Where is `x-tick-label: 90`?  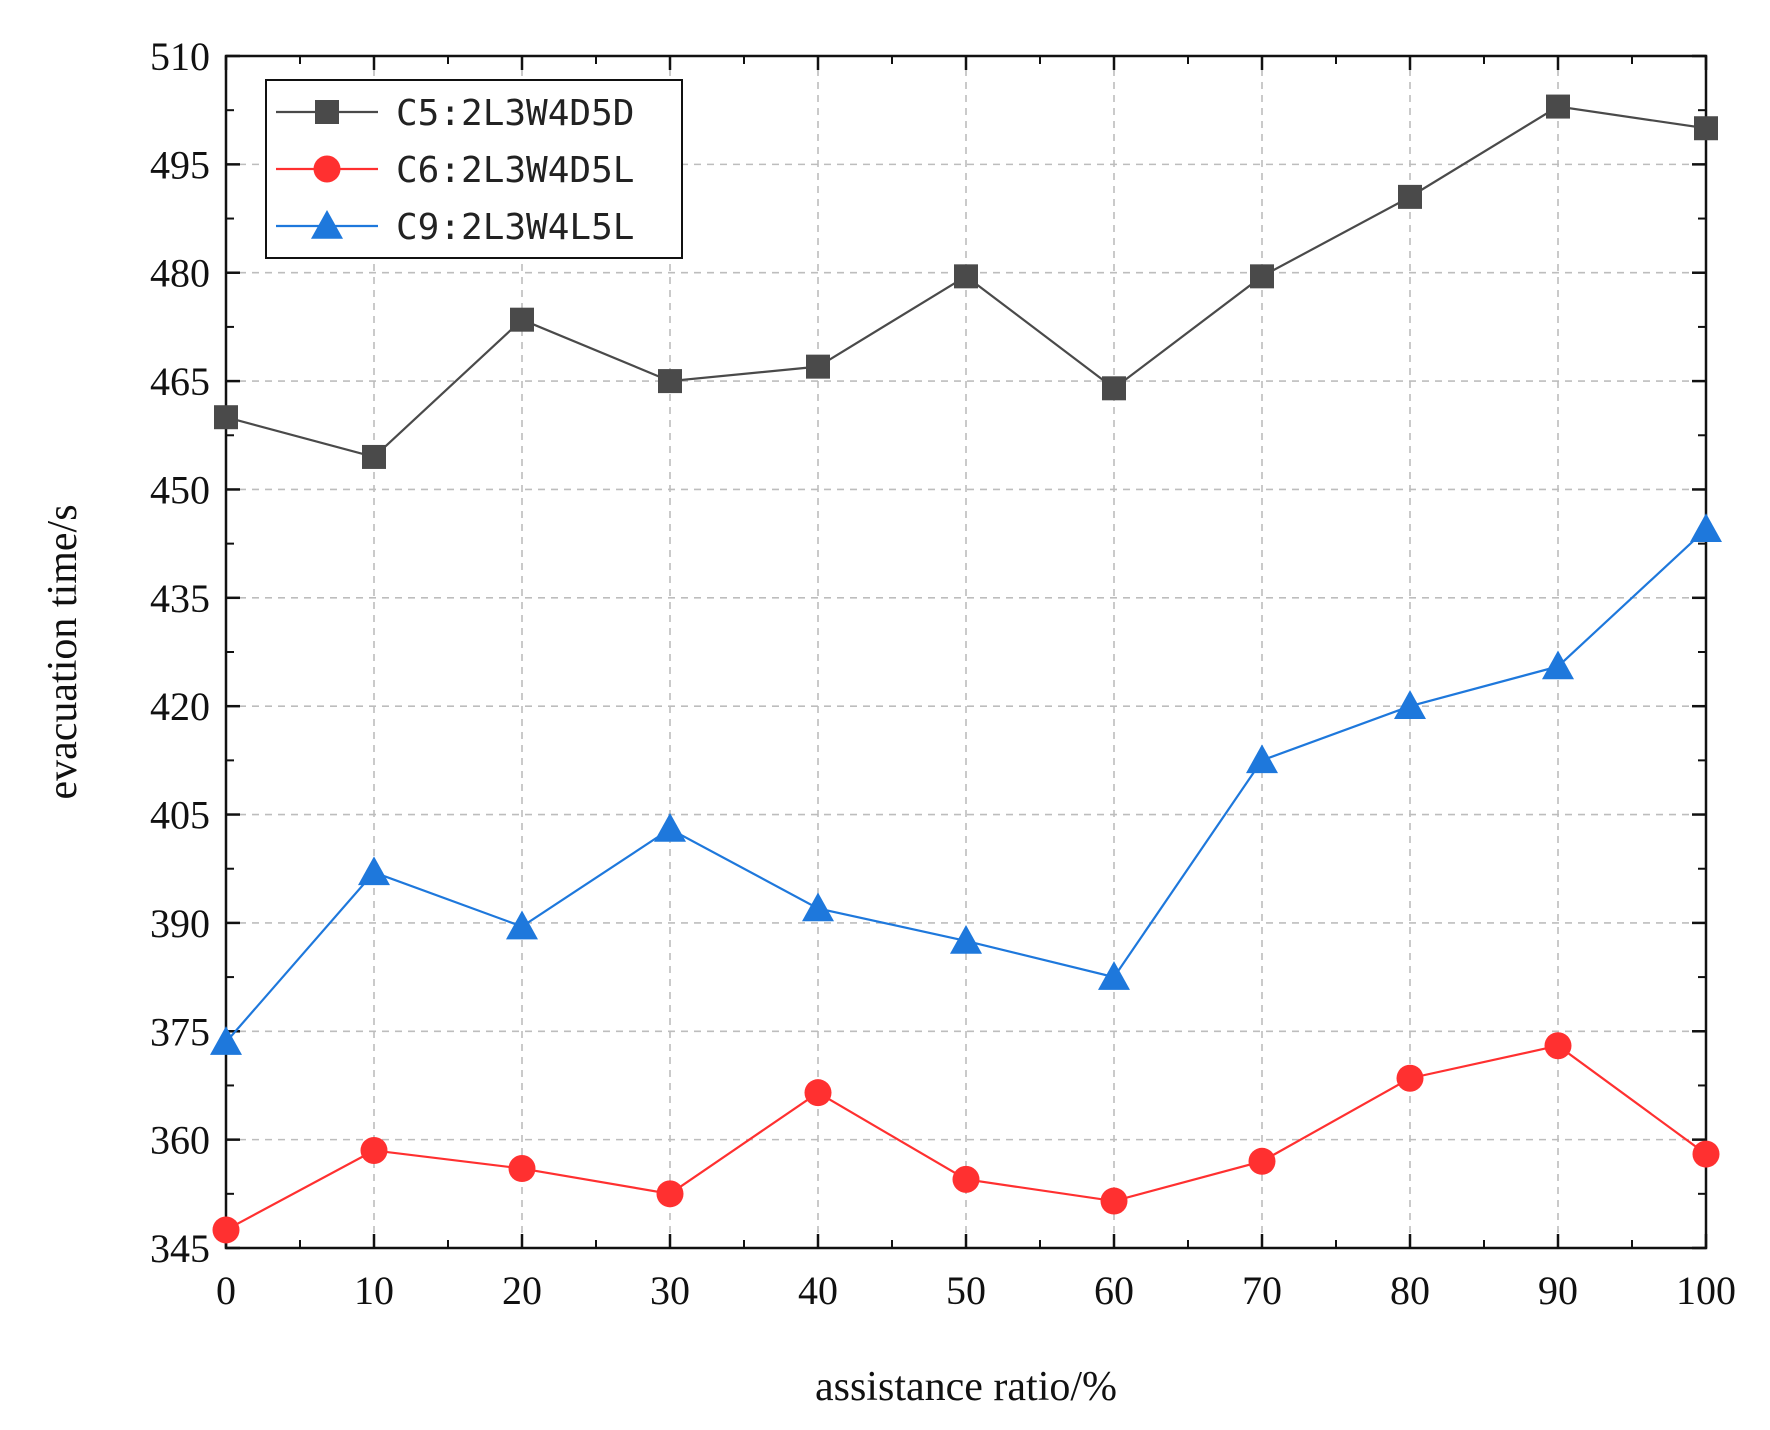 x-tick-label: 90 is located at coordinates (1558, 1290).